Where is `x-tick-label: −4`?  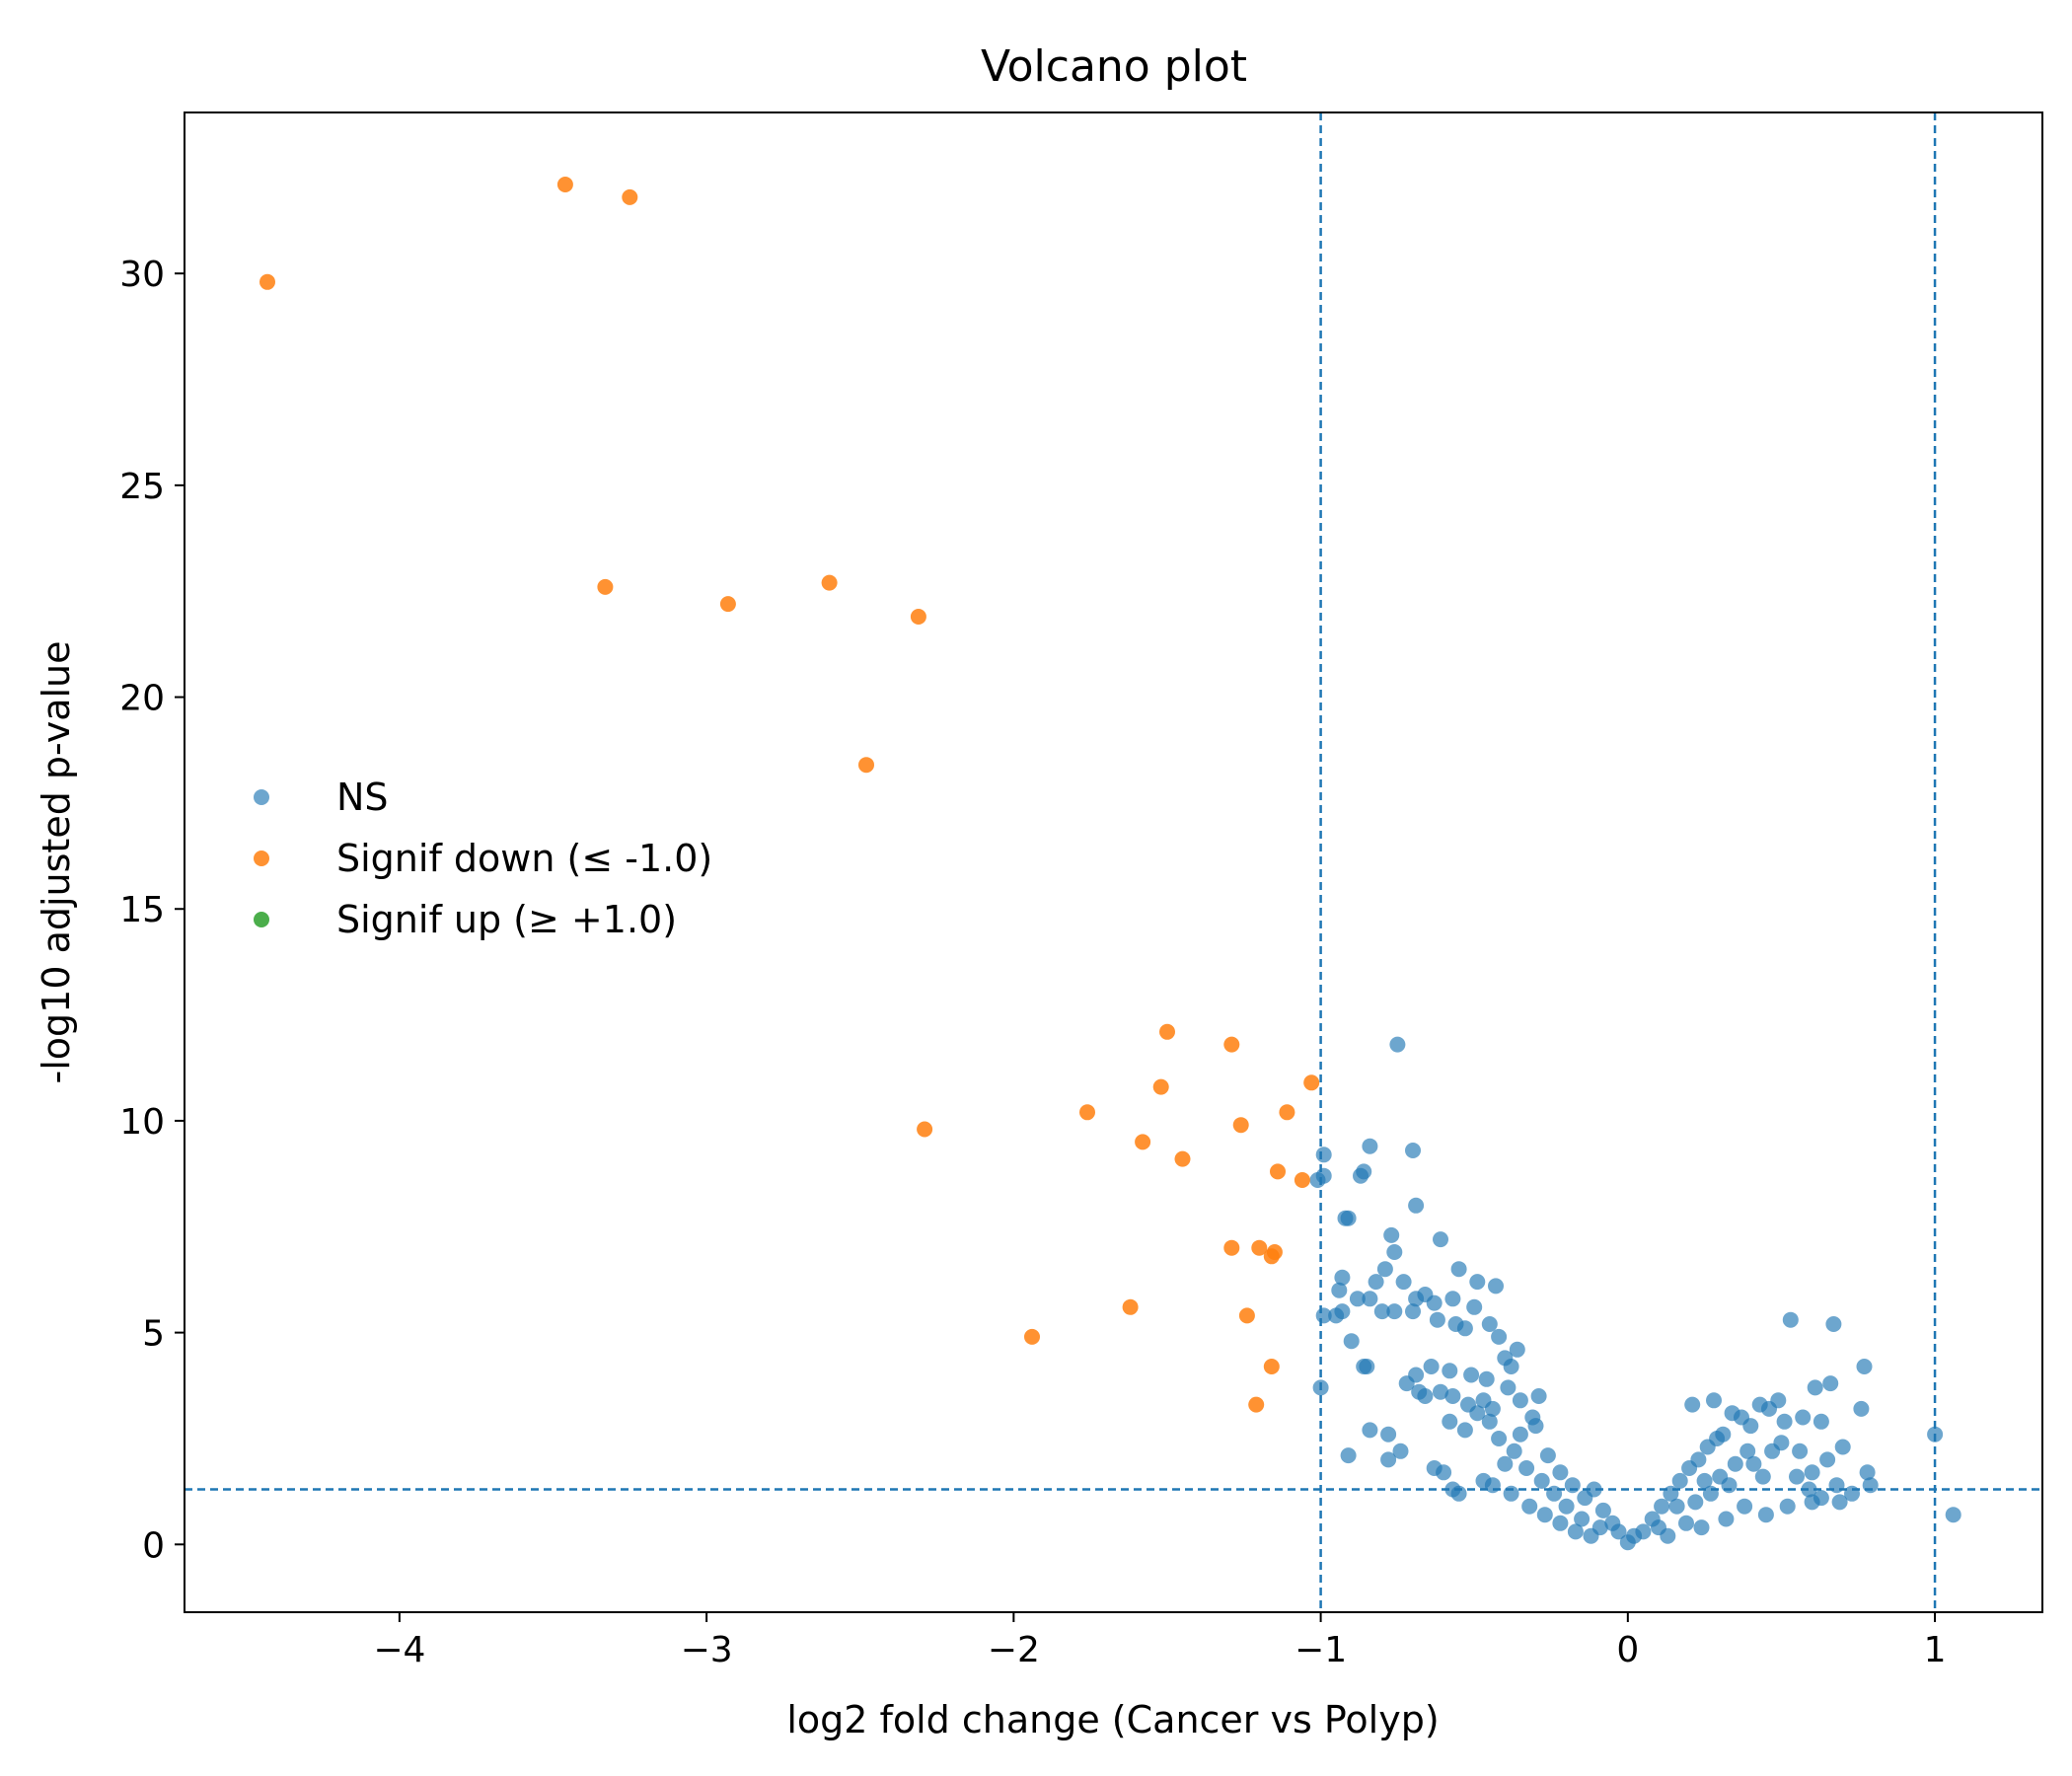 x-tick-label: −4 is located at coordinates (399, 1650).